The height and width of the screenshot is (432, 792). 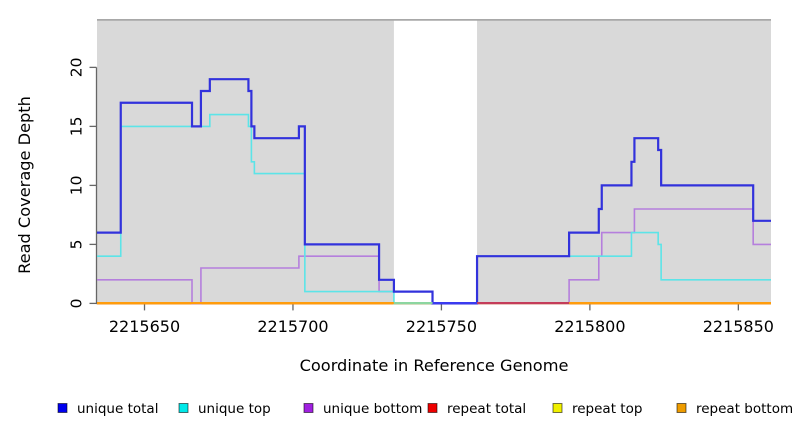 I want to click on legend-item-unique-bottom: unique bottom, so click(x=362, y=409).